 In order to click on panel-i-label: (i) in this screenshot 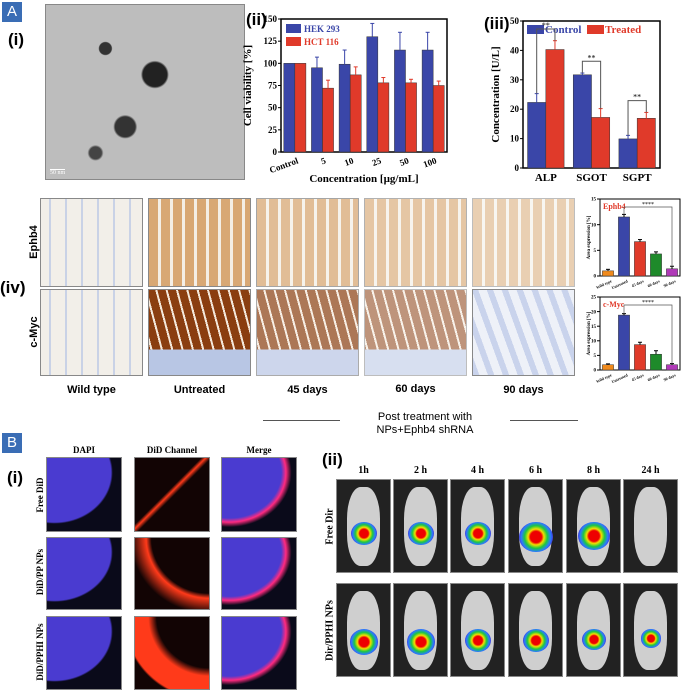, I will do `click(16, 39)`.